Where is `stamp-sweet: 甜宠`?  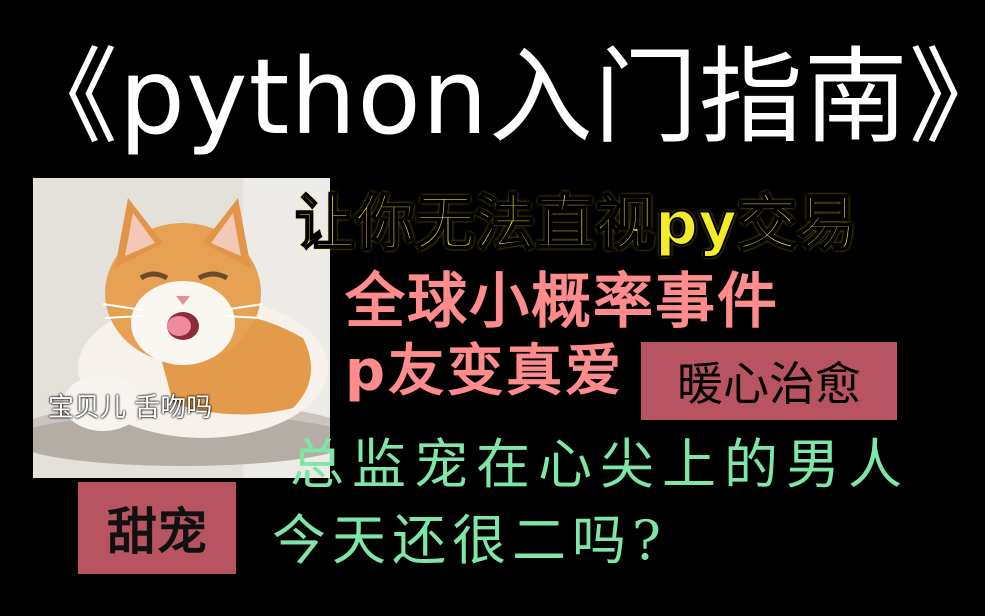 stamp-sweet: 甜宠 is located at coordinates (157, 528).